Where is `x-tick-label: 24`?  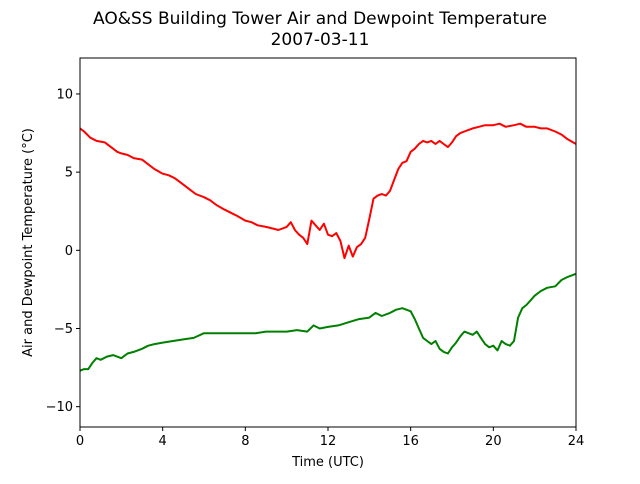
x-tick-label: 24 is located at coordinates (576, 441).